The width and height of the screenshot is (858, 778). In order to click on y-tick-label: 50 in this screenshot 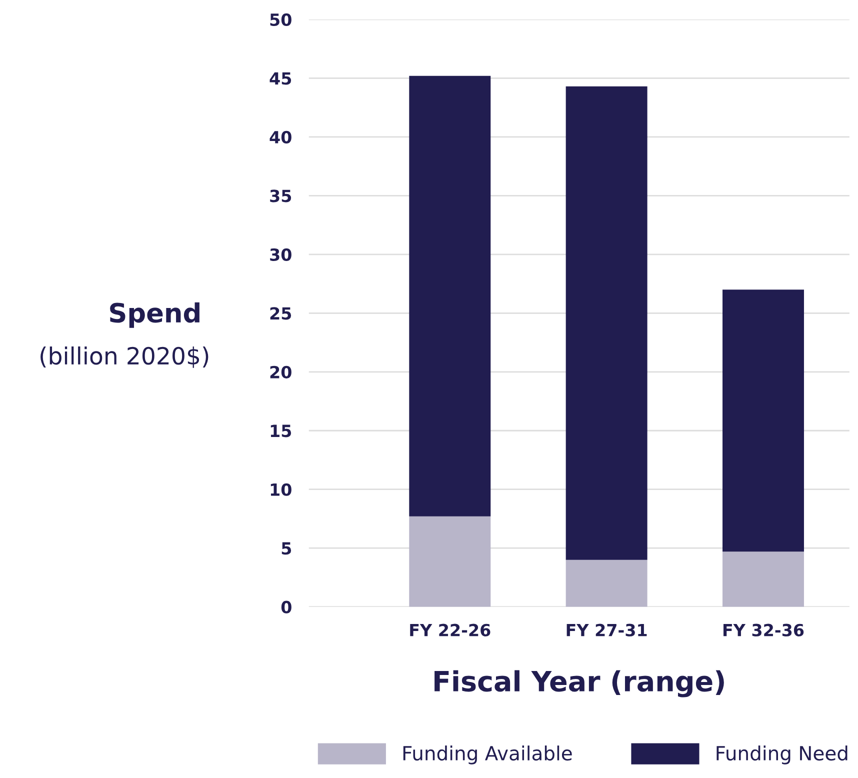, I will do `click(281, 19)`.